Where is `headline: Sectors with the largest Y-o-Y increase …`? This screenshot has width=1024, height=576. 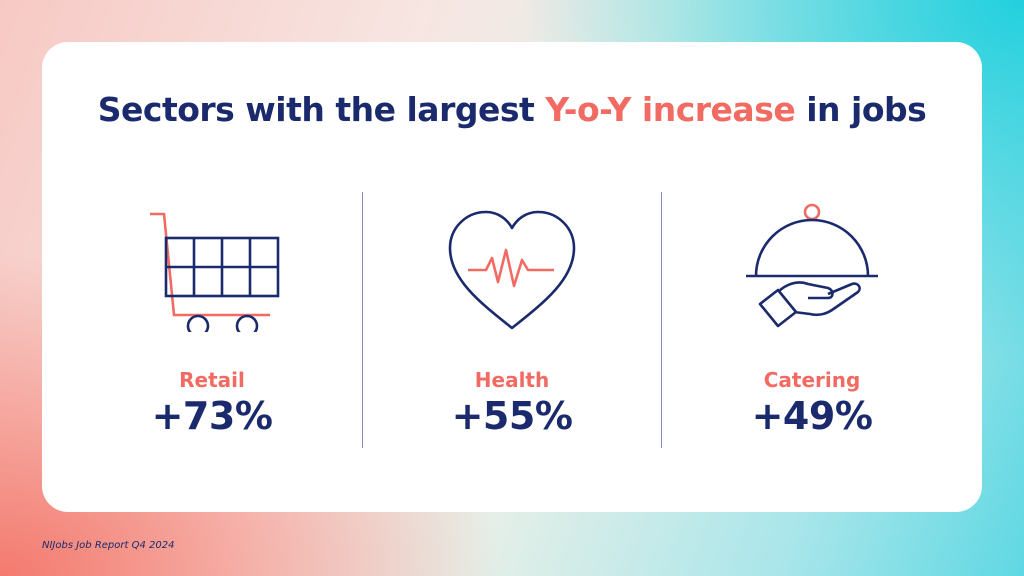 headline: Sectors with the largest Y-o-Y increase … is located at coordinates (512, 109).